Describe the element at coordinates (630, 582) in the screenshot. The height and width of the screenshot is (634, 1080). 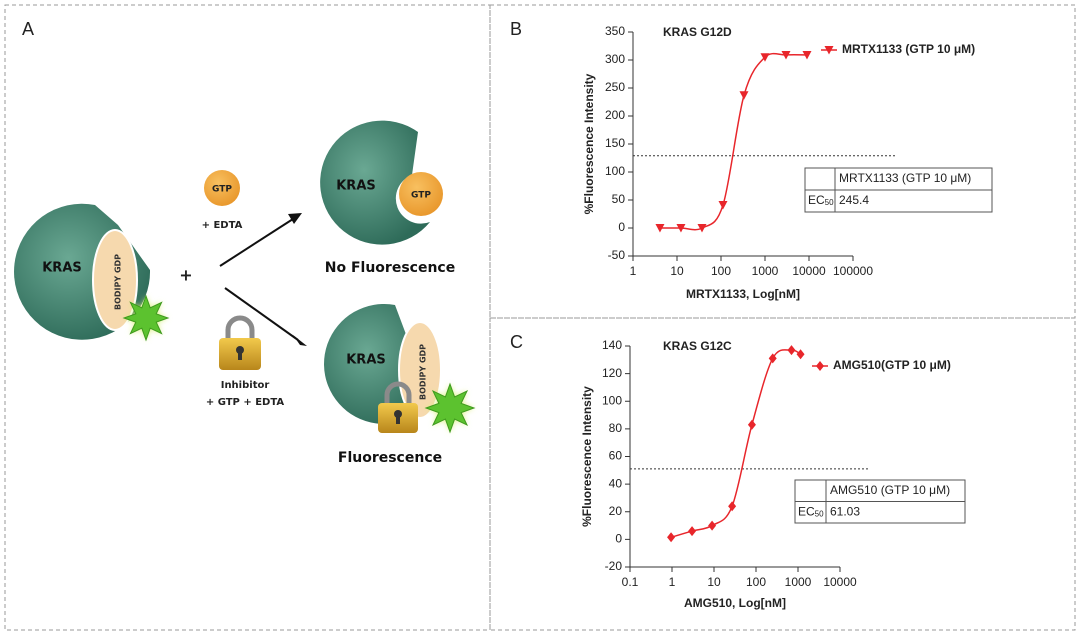
I see `x-tick-label: 0.1` at that location.